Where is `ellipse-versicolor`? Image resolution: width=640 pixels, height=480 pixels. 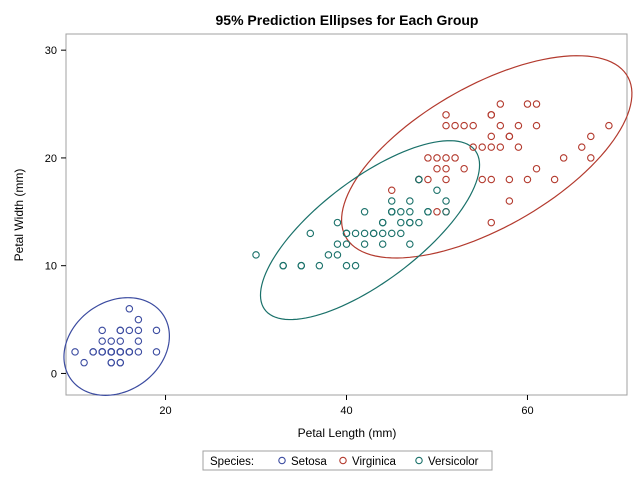 ellipse-versicolor is located at coordinates (370, 230).